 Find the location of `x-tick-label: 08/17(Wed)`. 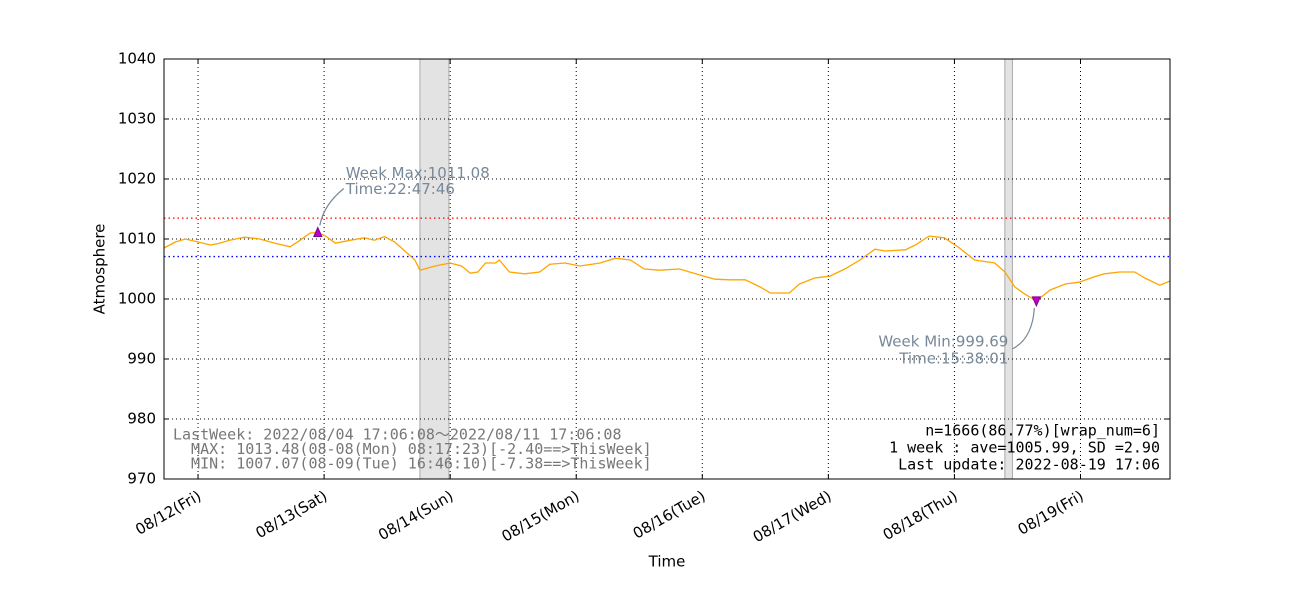

x-tick-label: 08/17(Wed) is located at coordinates (792, 516).